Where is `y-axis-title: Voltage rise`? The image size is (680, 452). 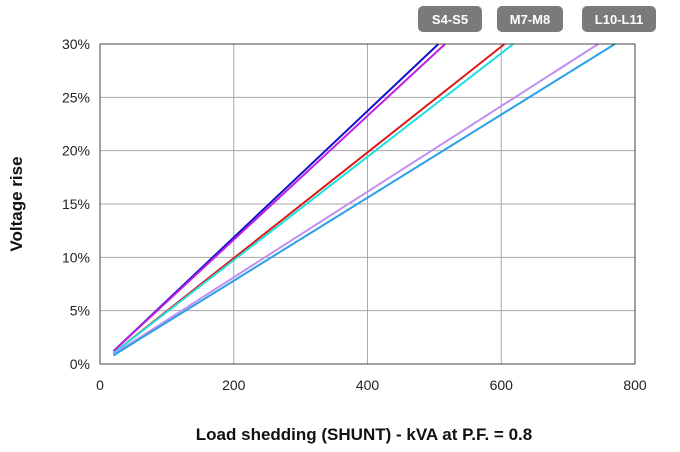
y-axis-title: Voltage rise is located at coordinates (16, 203).